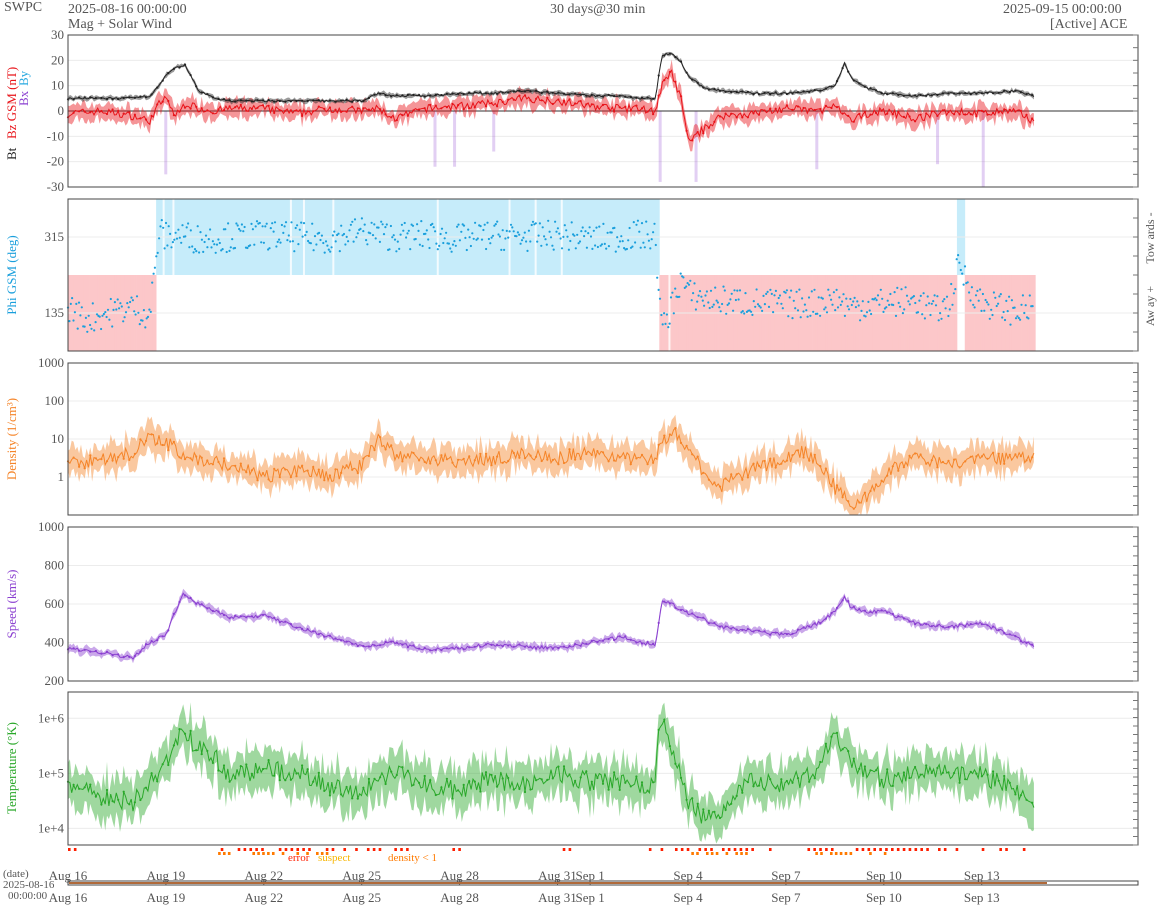  What do you see at coordinates (333, 275) in the screenshot?
I see `phi-gap` at bounding box center [333, 275].